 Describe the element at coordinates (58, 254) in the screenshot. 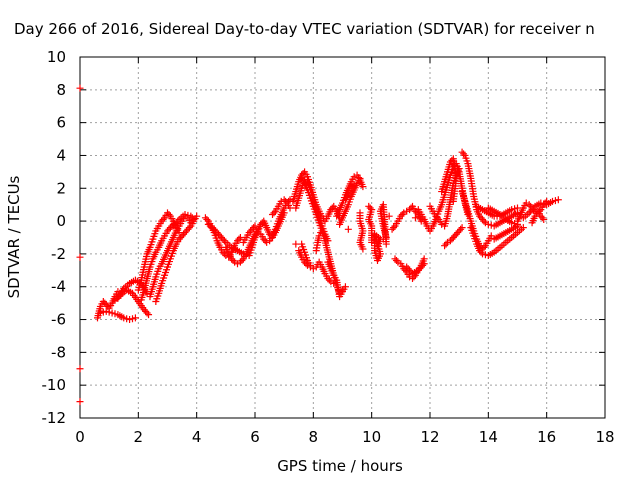

I see `y-tick-label: -2` at that location.